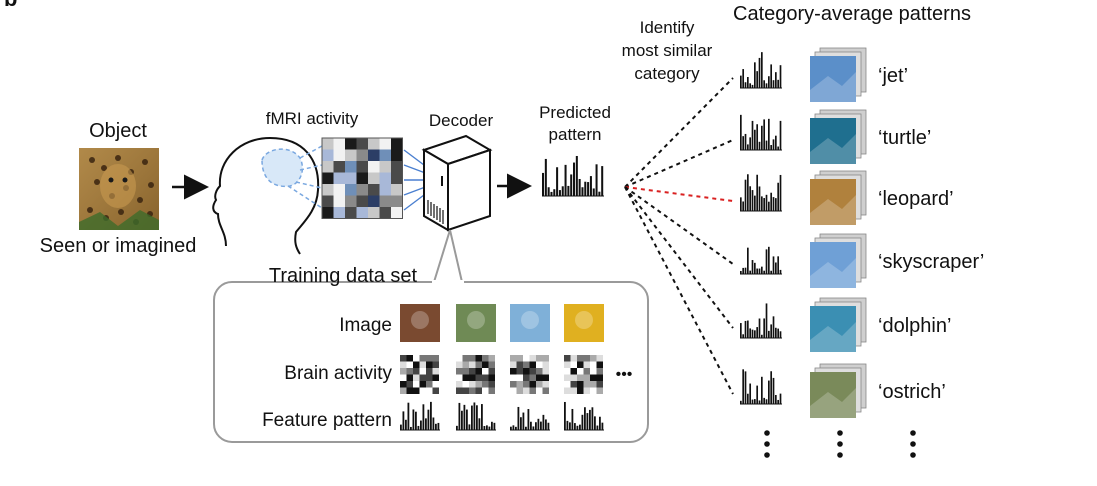 The height and width of the screenshot is (486, 1097). I want to click on category-label: ‘jet’, so click(893, 76).